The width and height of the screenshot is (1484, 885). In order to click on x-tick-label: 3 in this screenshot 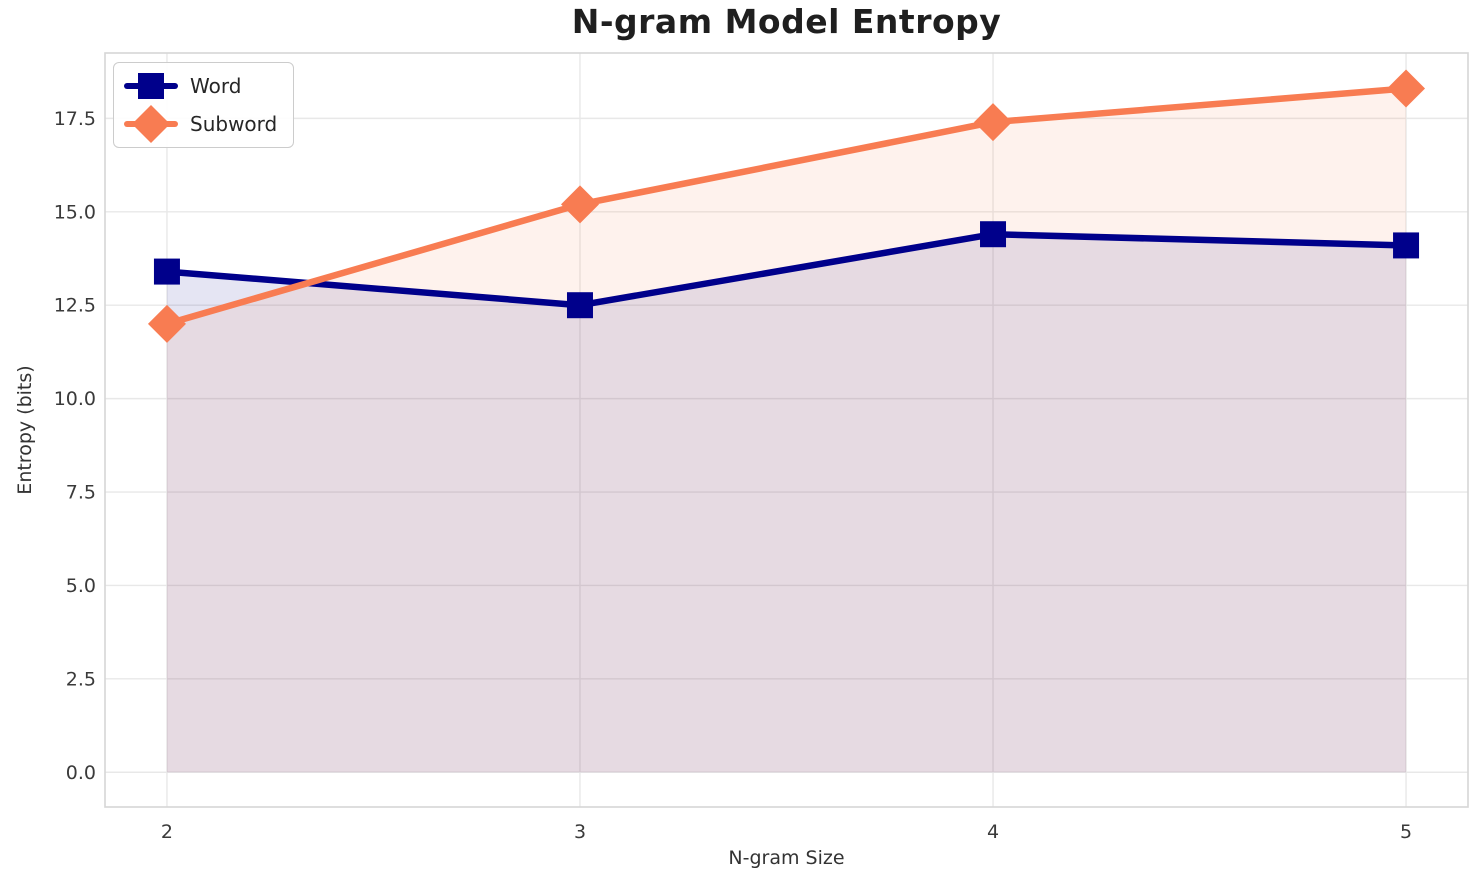, I will do `click(580, 832)`.